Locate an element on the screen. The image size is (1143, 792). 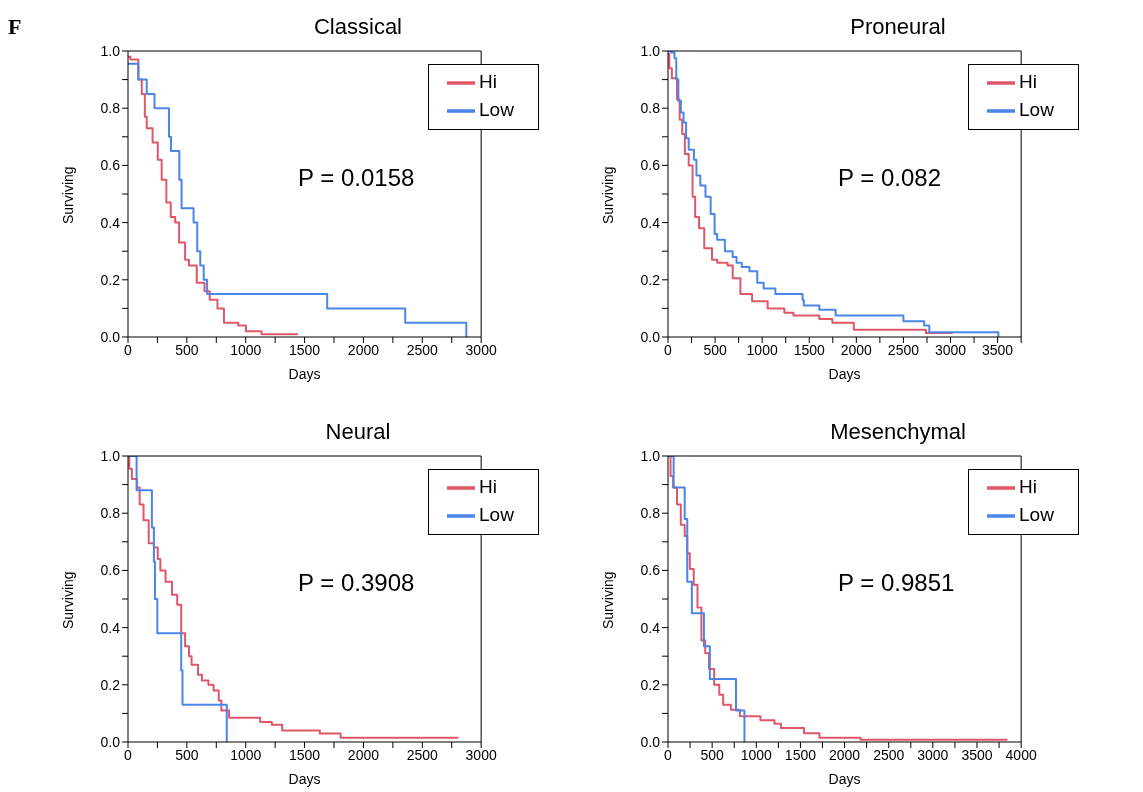
text: F is located at coordinates (15, 27).